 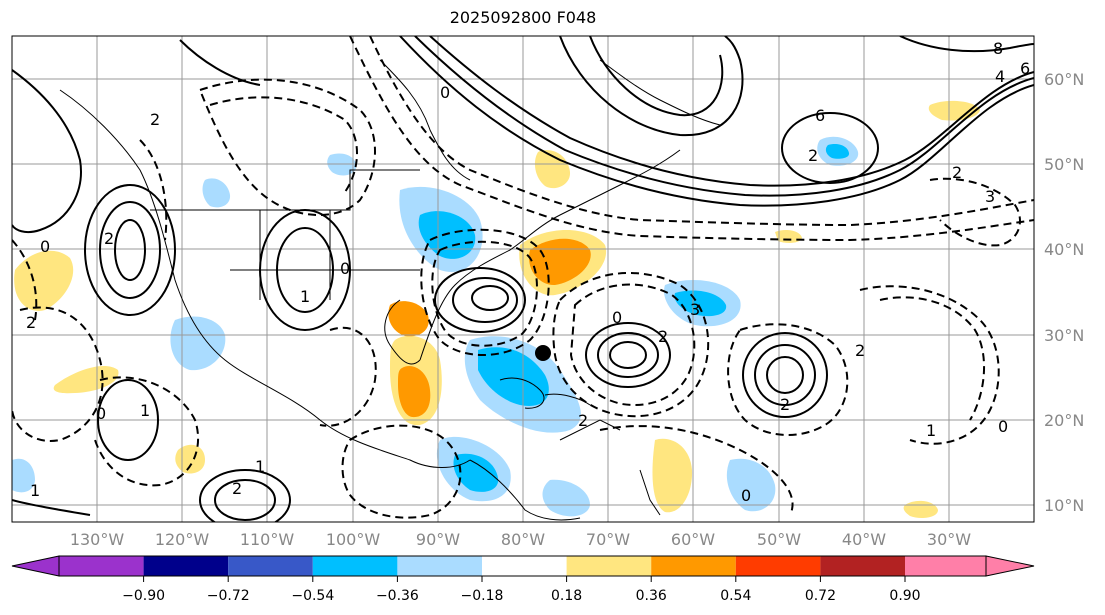 What do you see at coordinates (949, 539) in the screenshot?
I see `lon-label: 30°W` at bounding box center [949, 539].